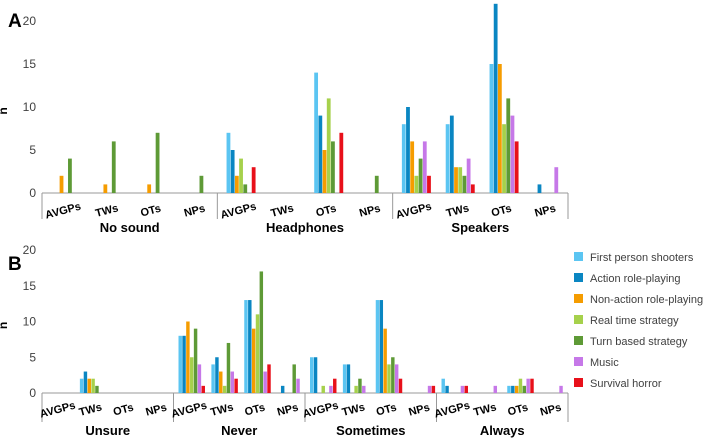  I want to click on legend-label: Turn based strategy, so click(639, 342).